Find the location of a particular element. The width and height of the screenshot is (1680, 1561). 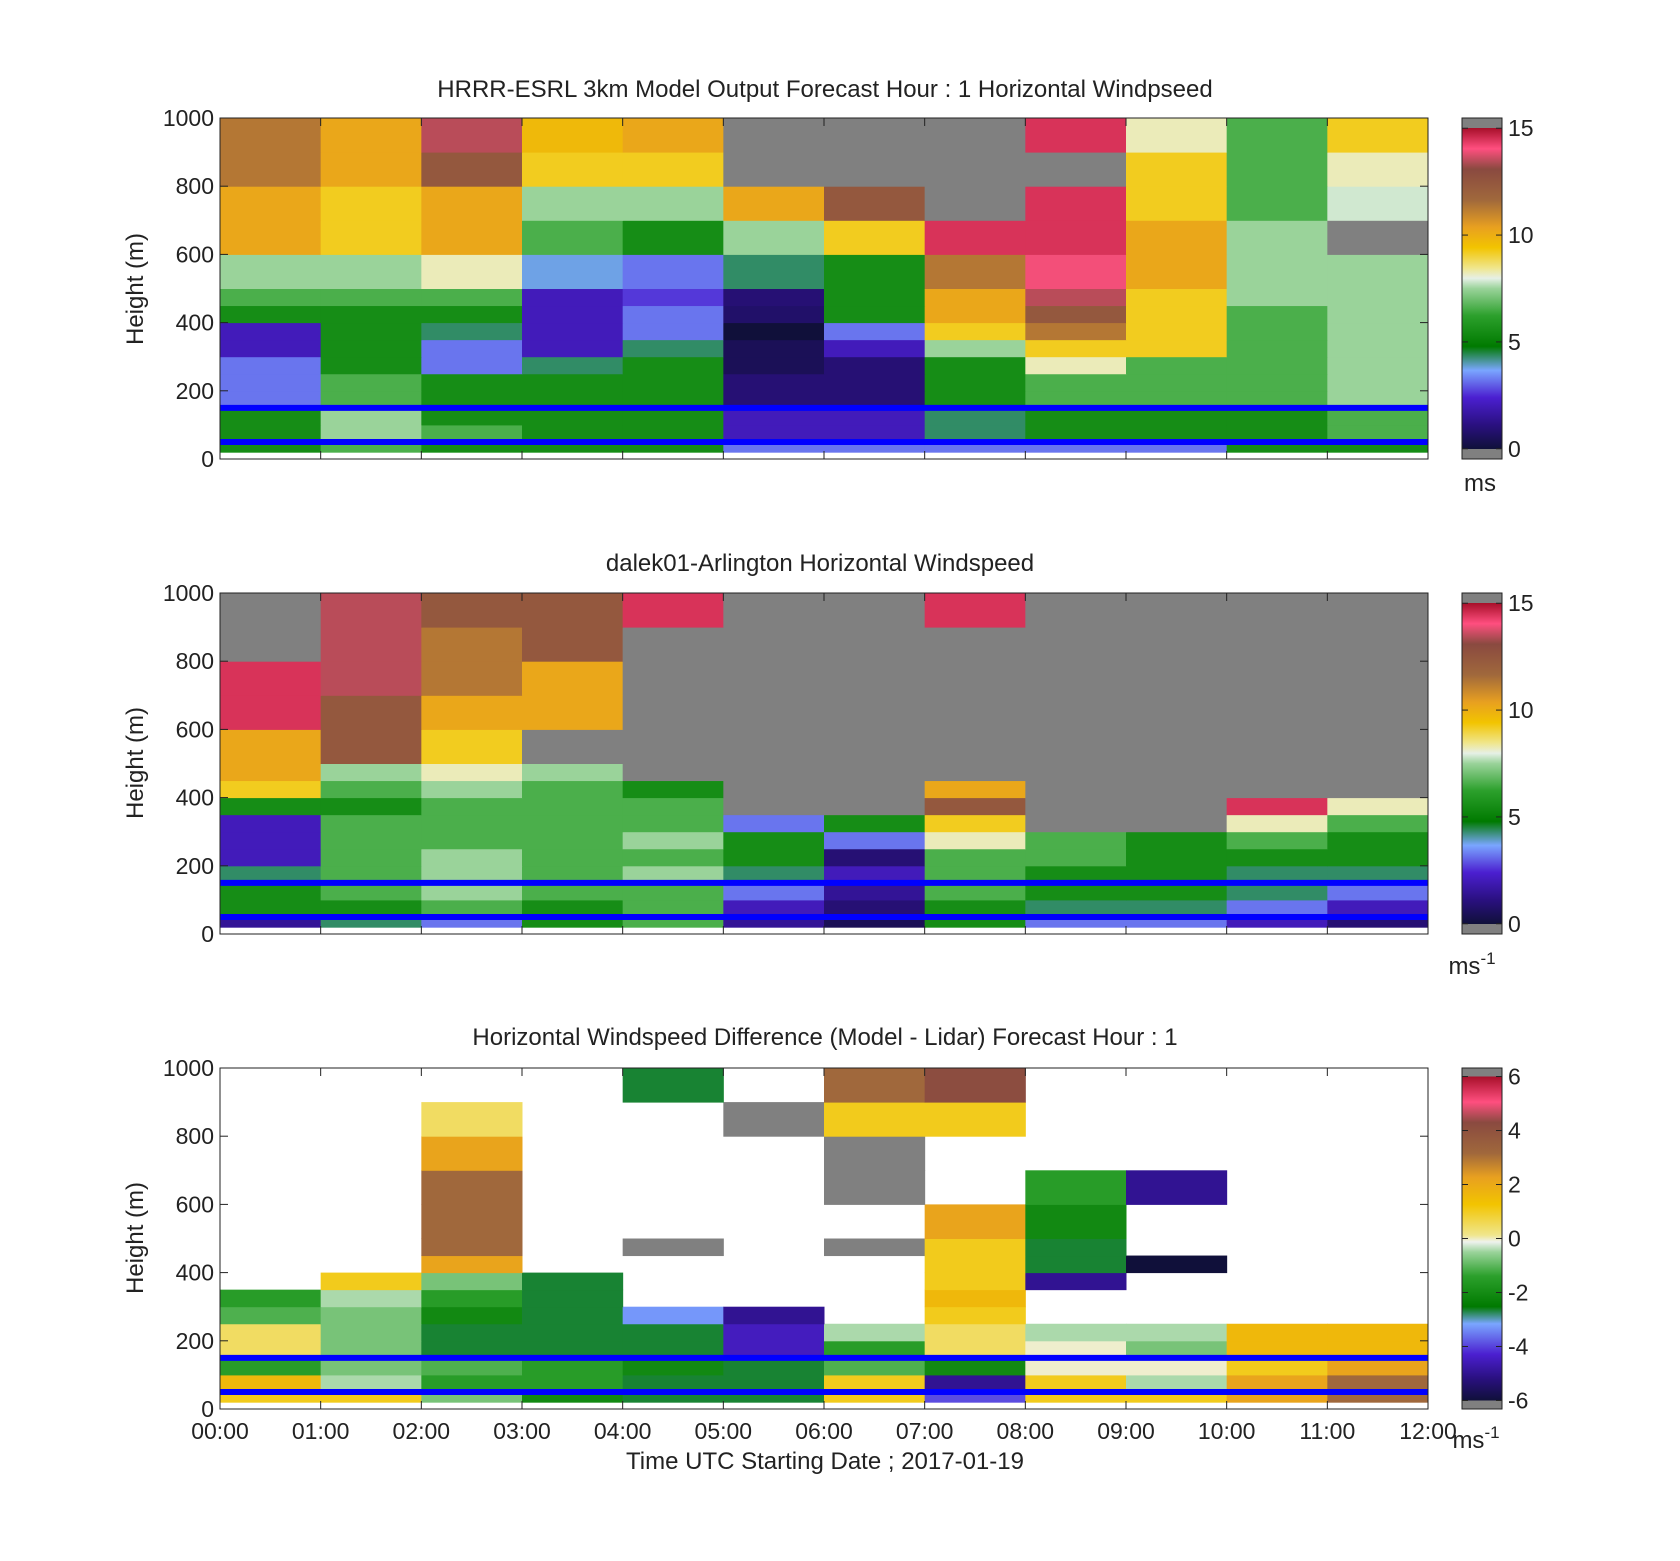

x-tick-label: 07:00 is located at coordinates (925, 1431).